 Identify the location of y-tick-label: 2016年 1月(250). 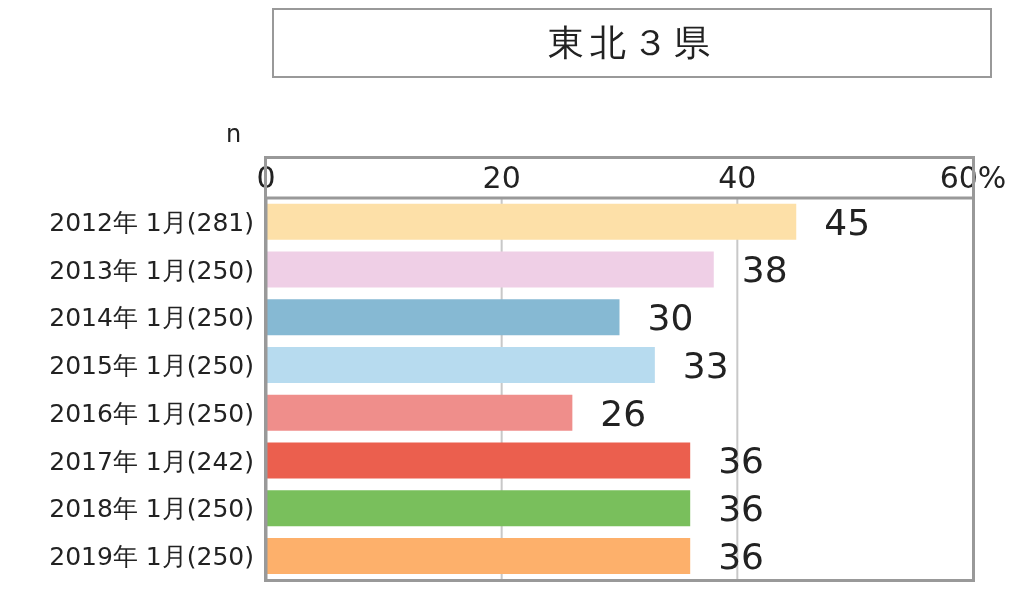
(151, 413).